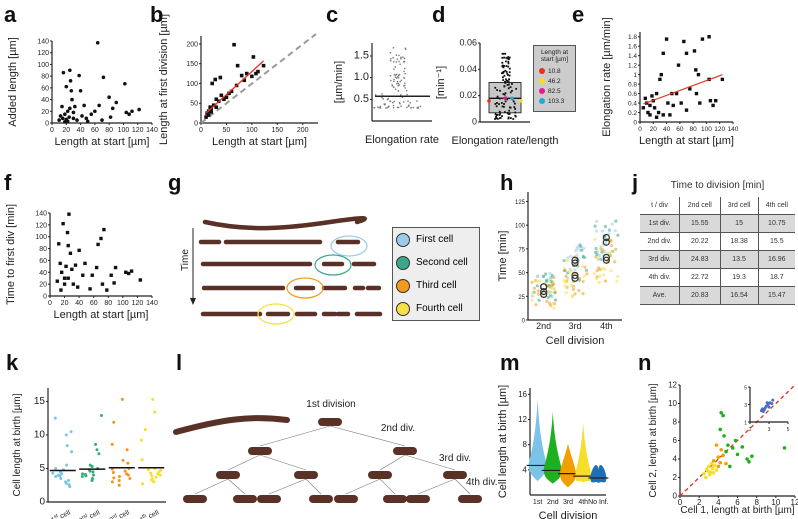 This screenshot has width=798, height=519. Describe the element at coordinates (575, 275) in the screenshot. I see `mean-marker` at that location.